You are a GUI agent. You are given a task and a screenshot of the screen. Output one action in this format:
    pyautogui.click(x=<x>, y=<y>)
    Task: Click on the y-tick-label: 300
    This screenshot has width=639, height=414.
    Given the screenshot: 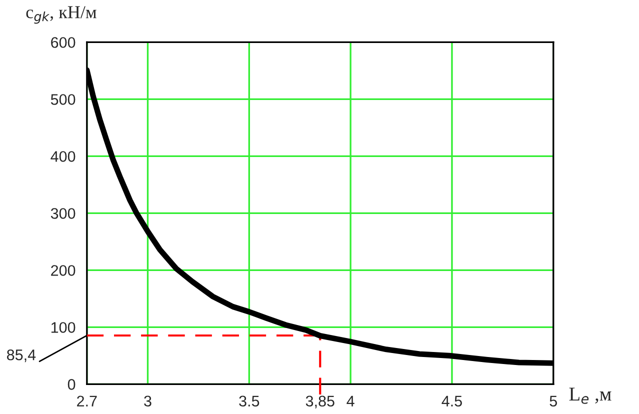 What is the action you would take?
    pyautogui.click(x=63, y=213)
    